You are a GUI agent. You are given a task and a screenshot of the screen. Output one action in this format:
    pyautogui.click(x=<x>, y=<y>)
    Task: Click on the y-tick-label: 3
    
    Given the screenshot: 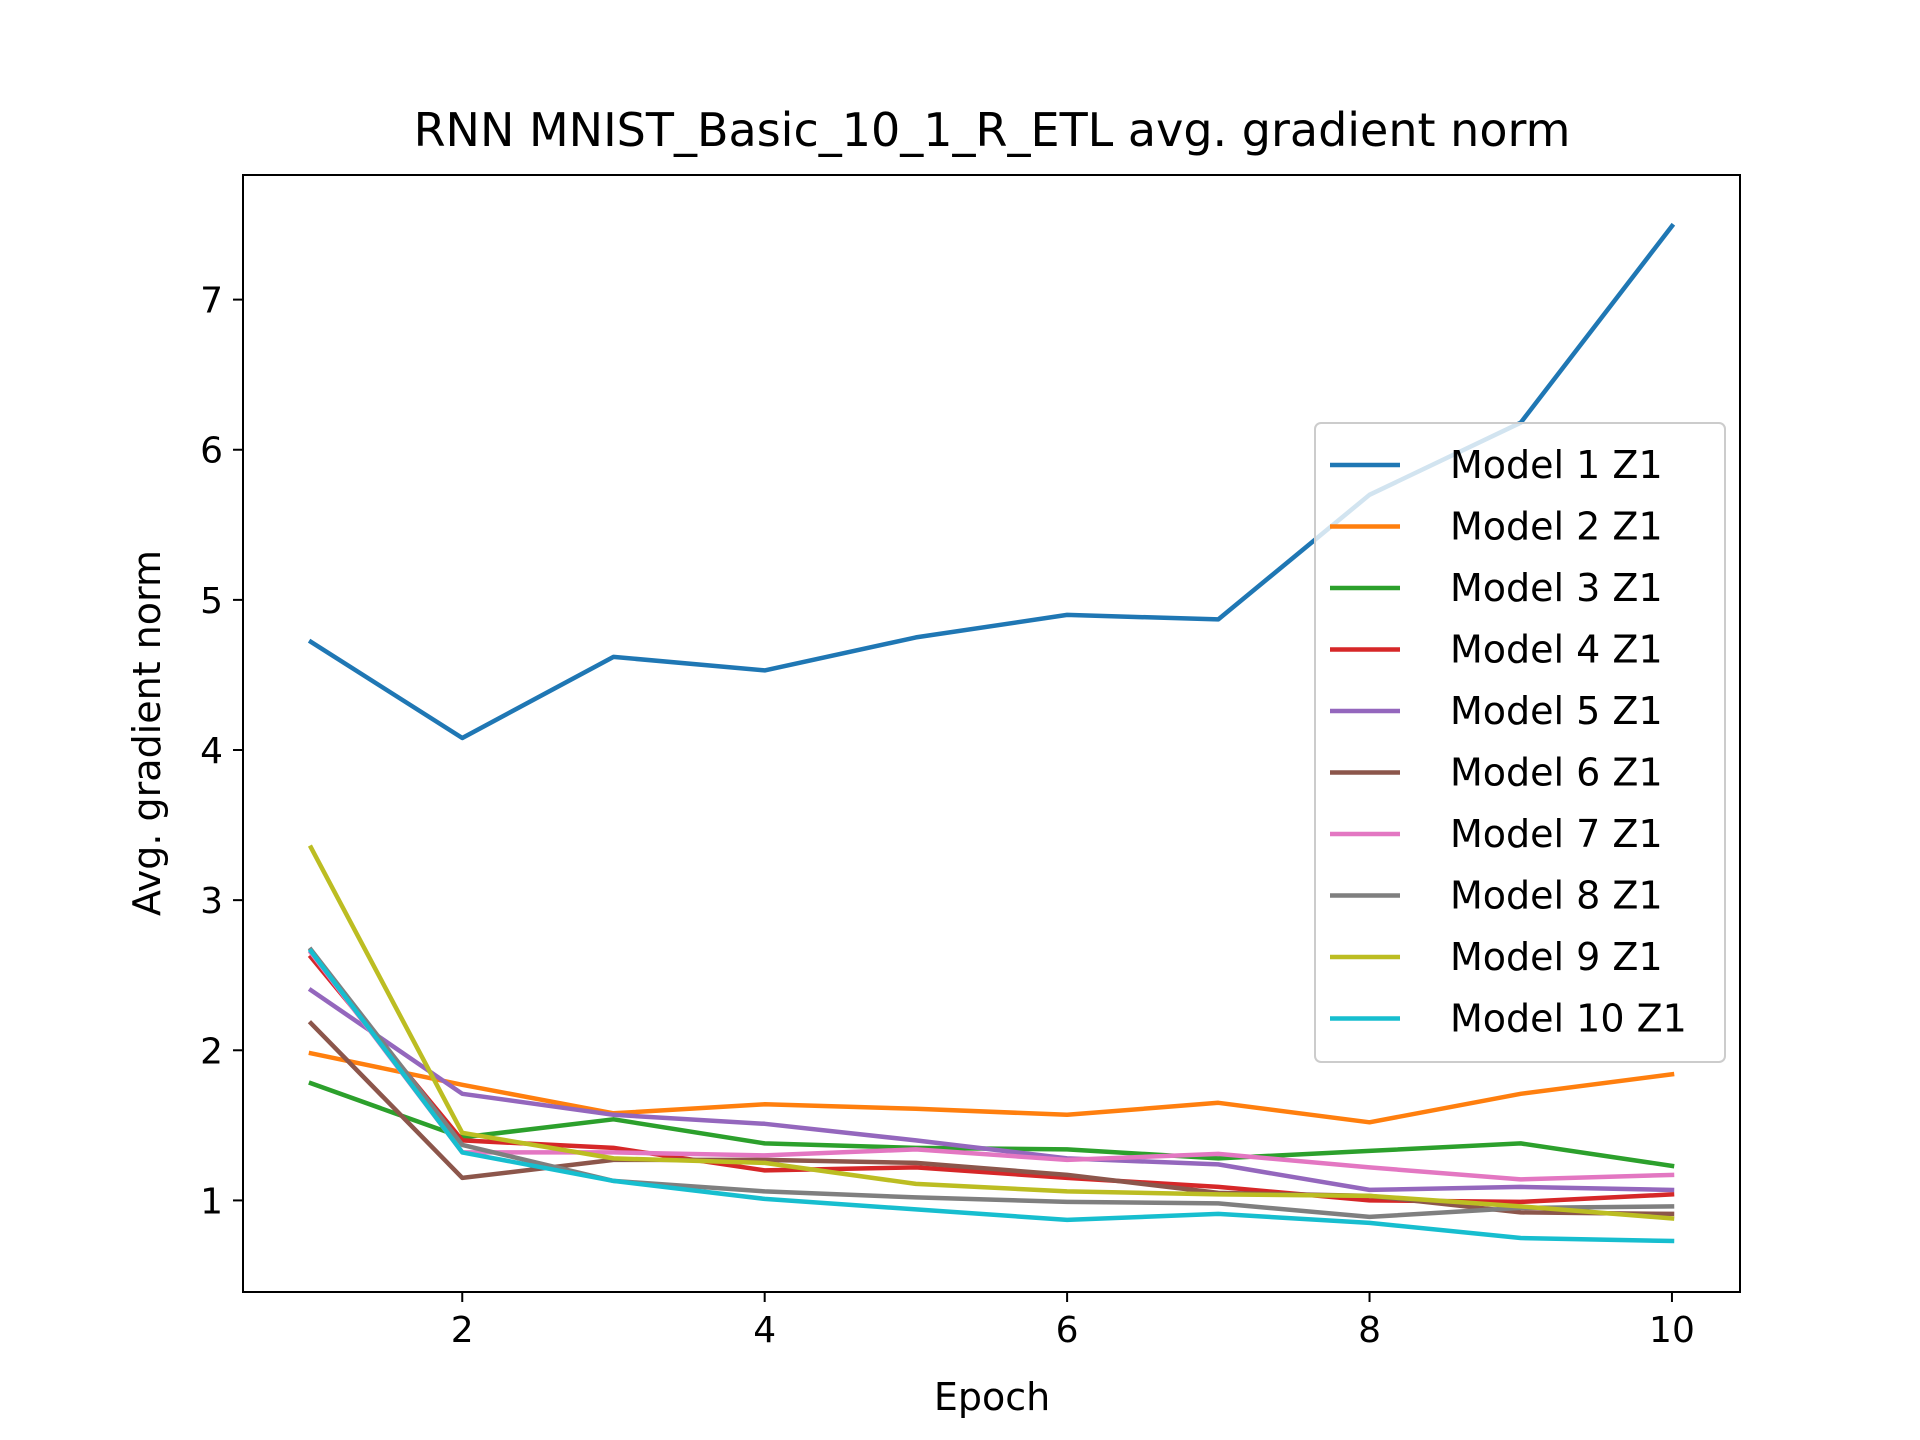 What is the action you would take?
    pyautogui.click(x=211, y=901)
    